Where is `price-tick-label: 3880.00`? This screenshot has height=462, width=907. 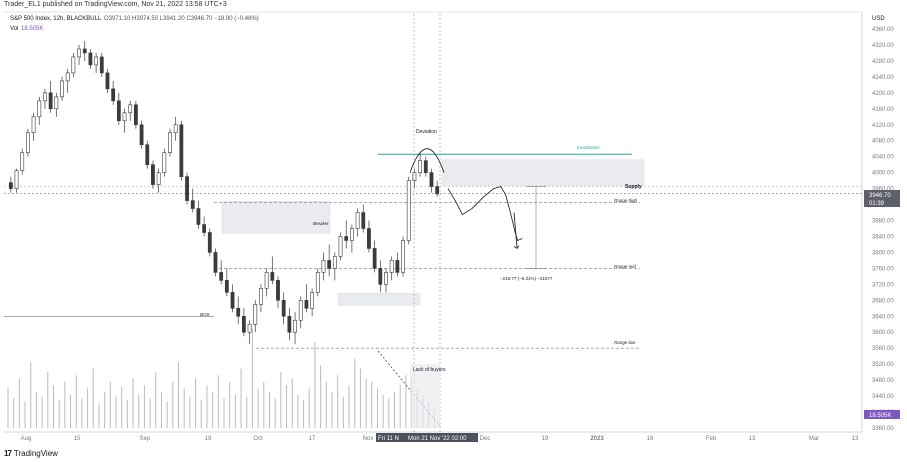 price-tick-label: 3880.00 is located at coordinates (883, 222).